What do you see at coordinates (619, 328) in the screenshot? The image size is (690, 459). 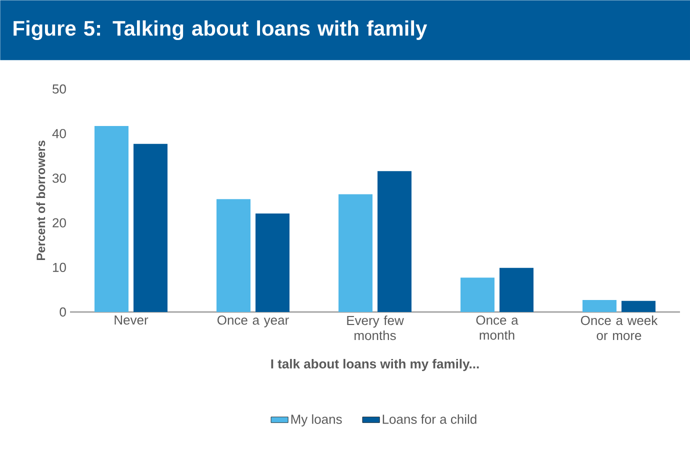 I see `x-tick-label: Once a week or more` at bounding box center [619, 328].